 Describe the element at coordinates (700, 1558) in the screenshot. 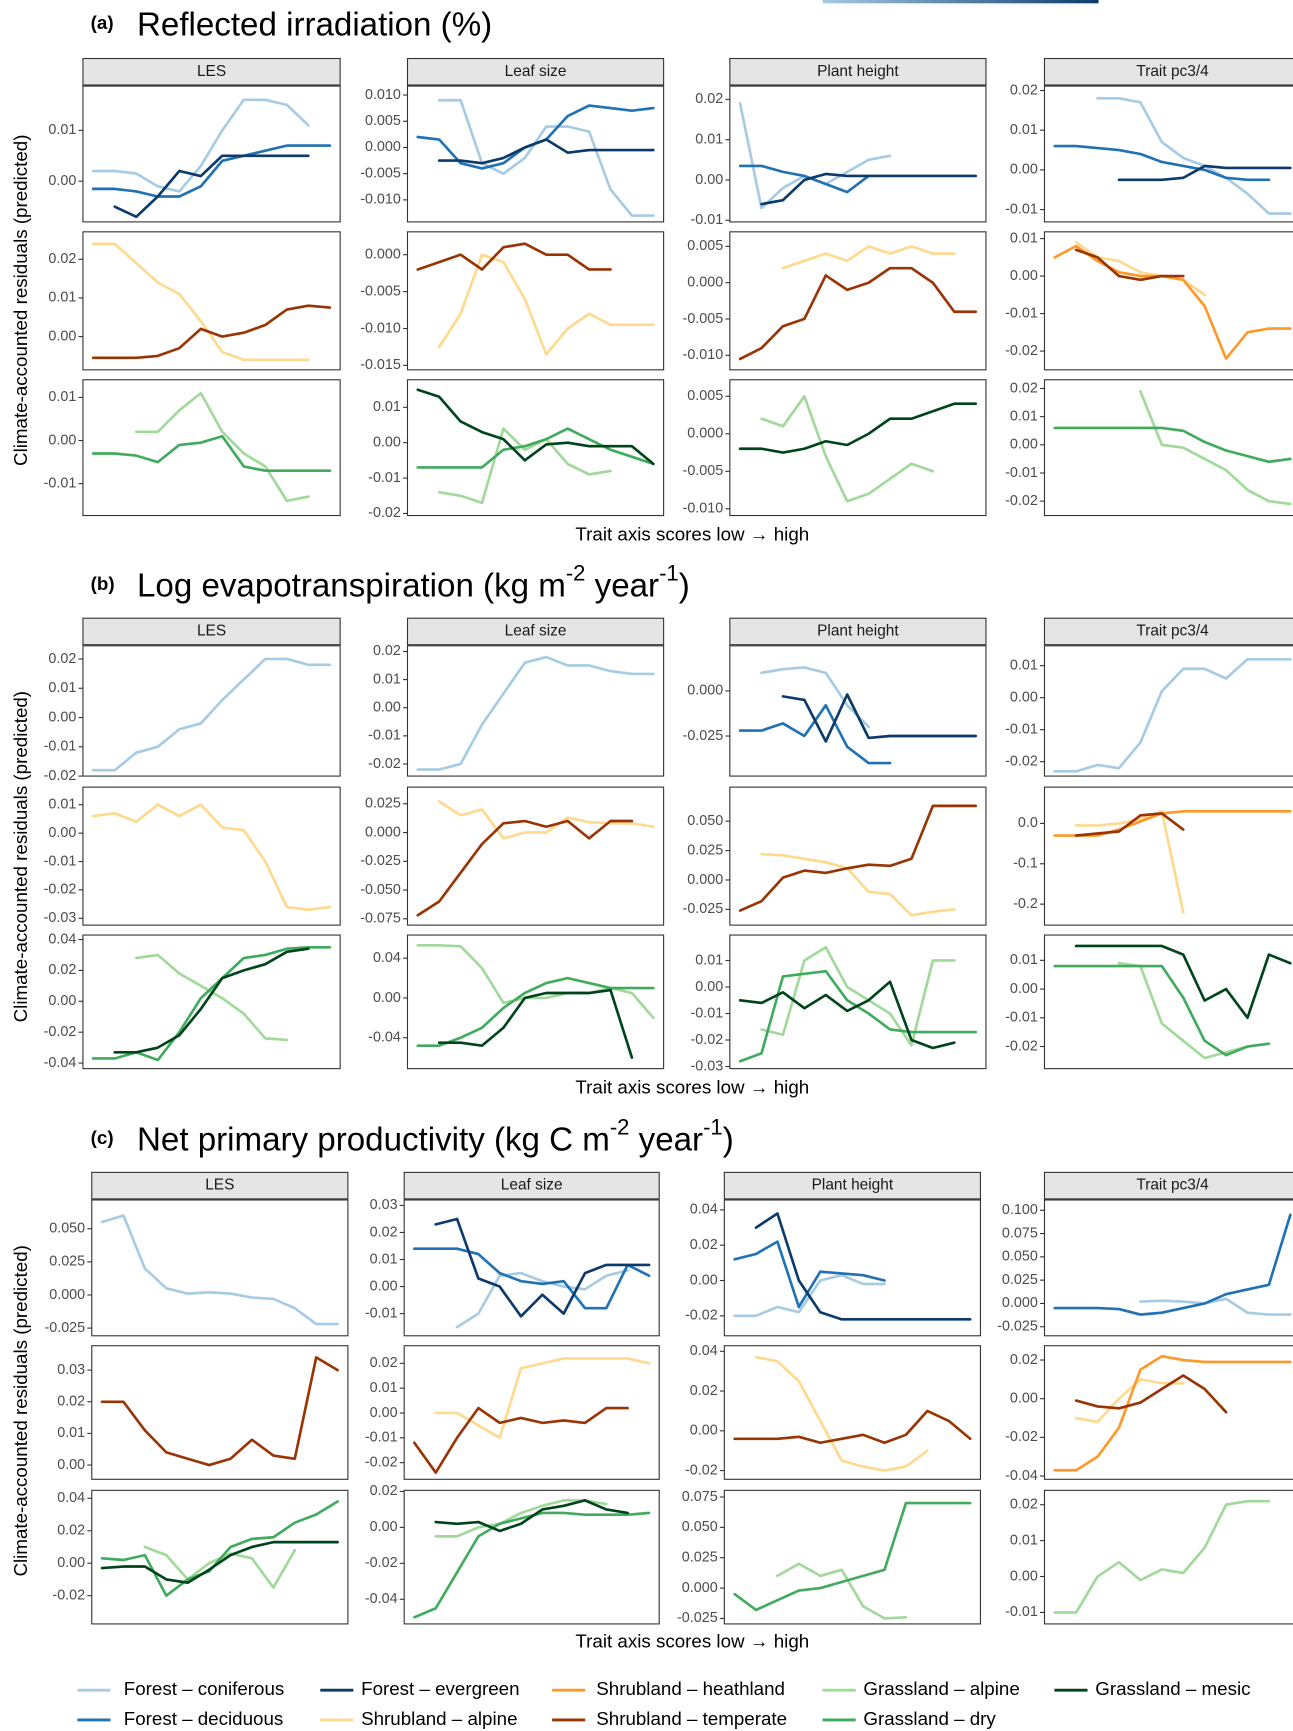

I see `y-tick-label: 0.025` at that location.